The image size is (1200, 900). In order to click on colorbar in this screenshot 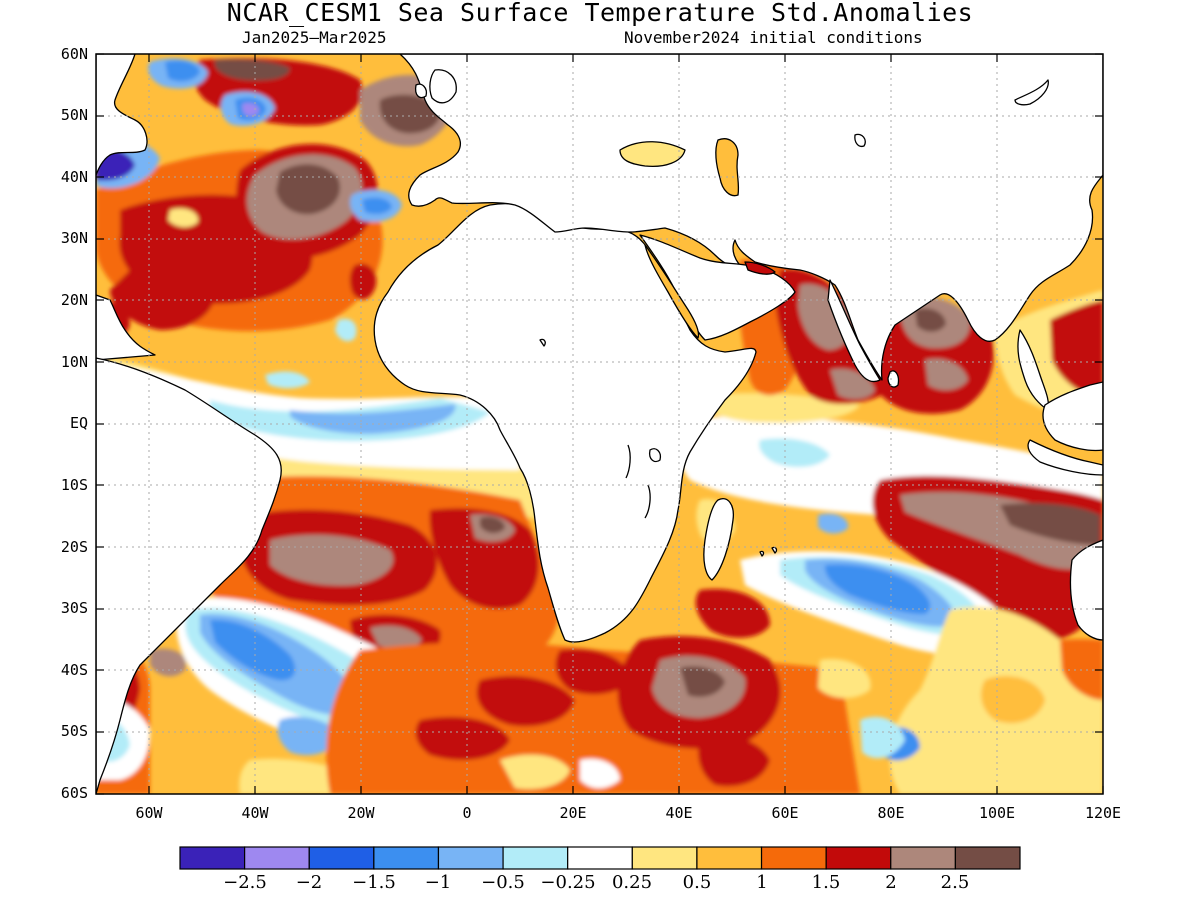, I will do `click(600, 858)`.